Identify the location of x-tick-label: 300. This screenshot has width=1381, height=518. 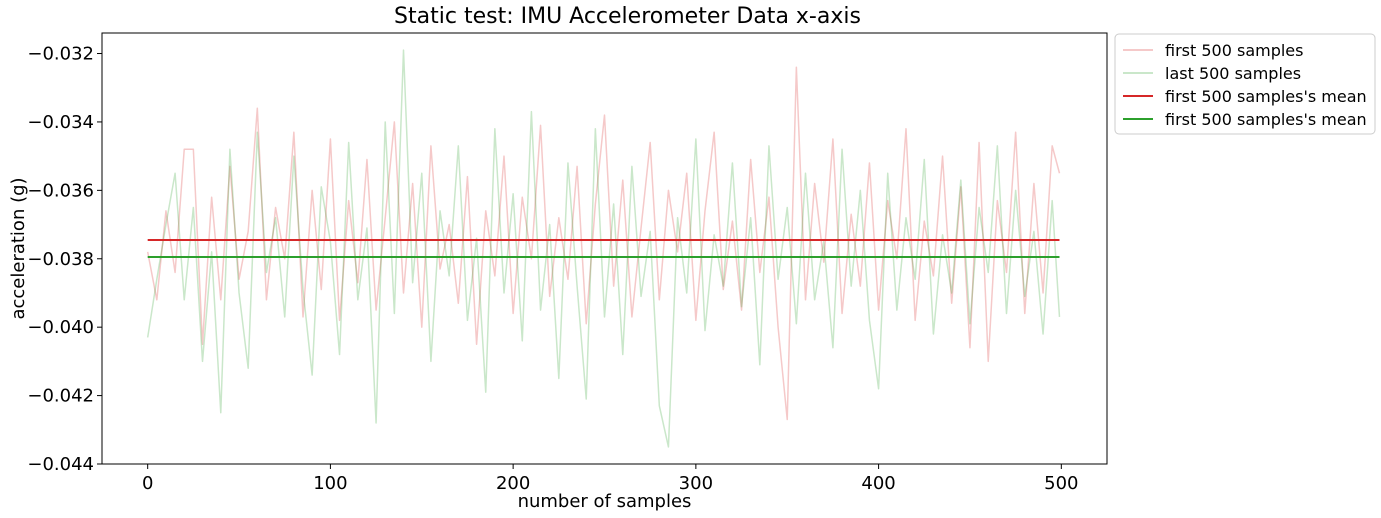
(696, 483).